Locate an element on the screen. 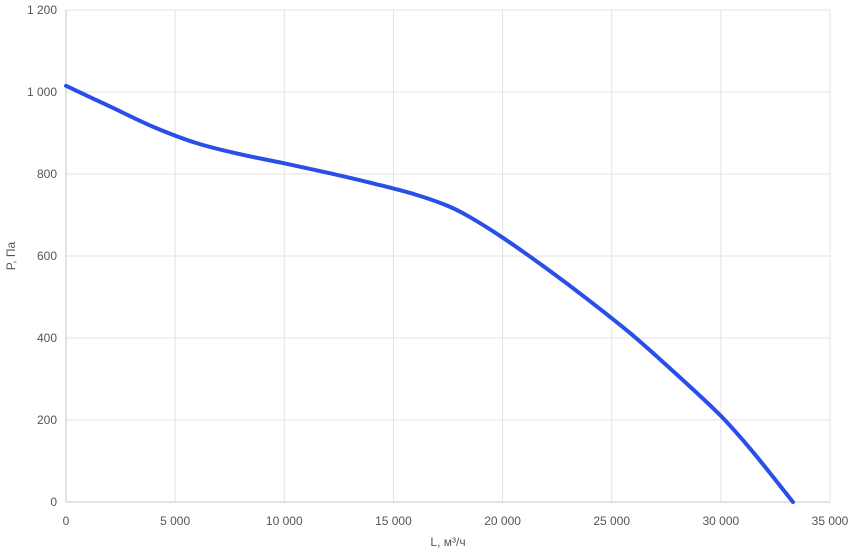 The width and height of the screenshot is (851, 558). y-tick-labels: 0 200 400 600 800 1 000 1 200 is located at coordinates (42, 256).